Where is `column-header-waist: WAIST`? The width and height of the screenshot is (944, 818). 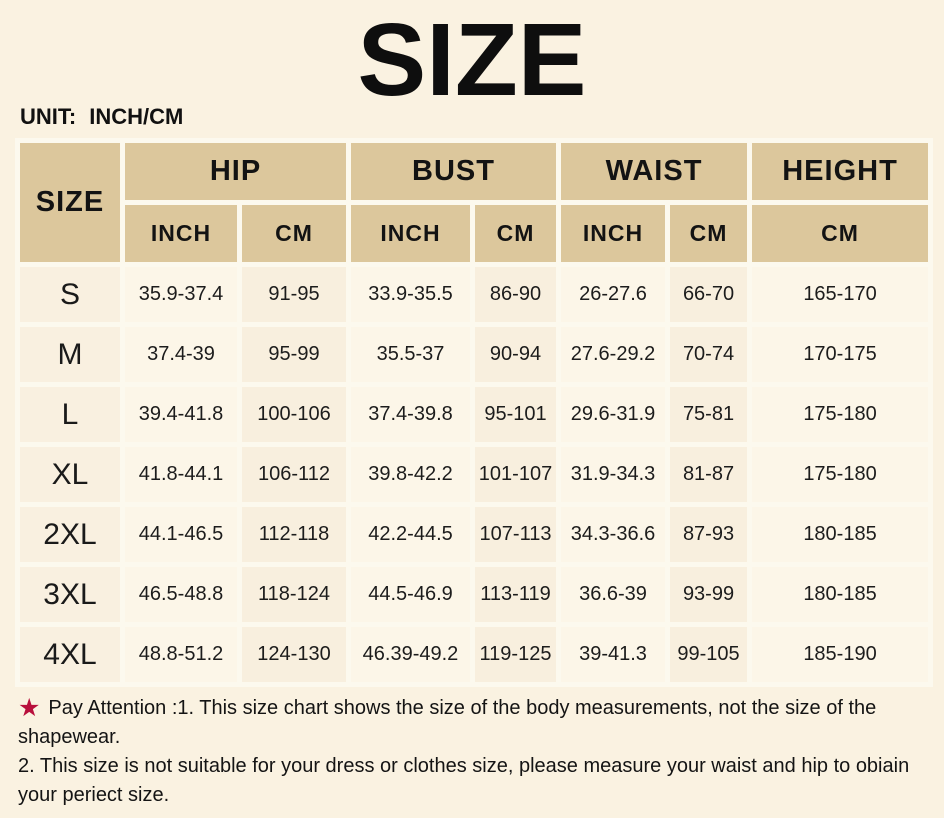
column-header-waist: WAIST is located at coordinates (654, 171).